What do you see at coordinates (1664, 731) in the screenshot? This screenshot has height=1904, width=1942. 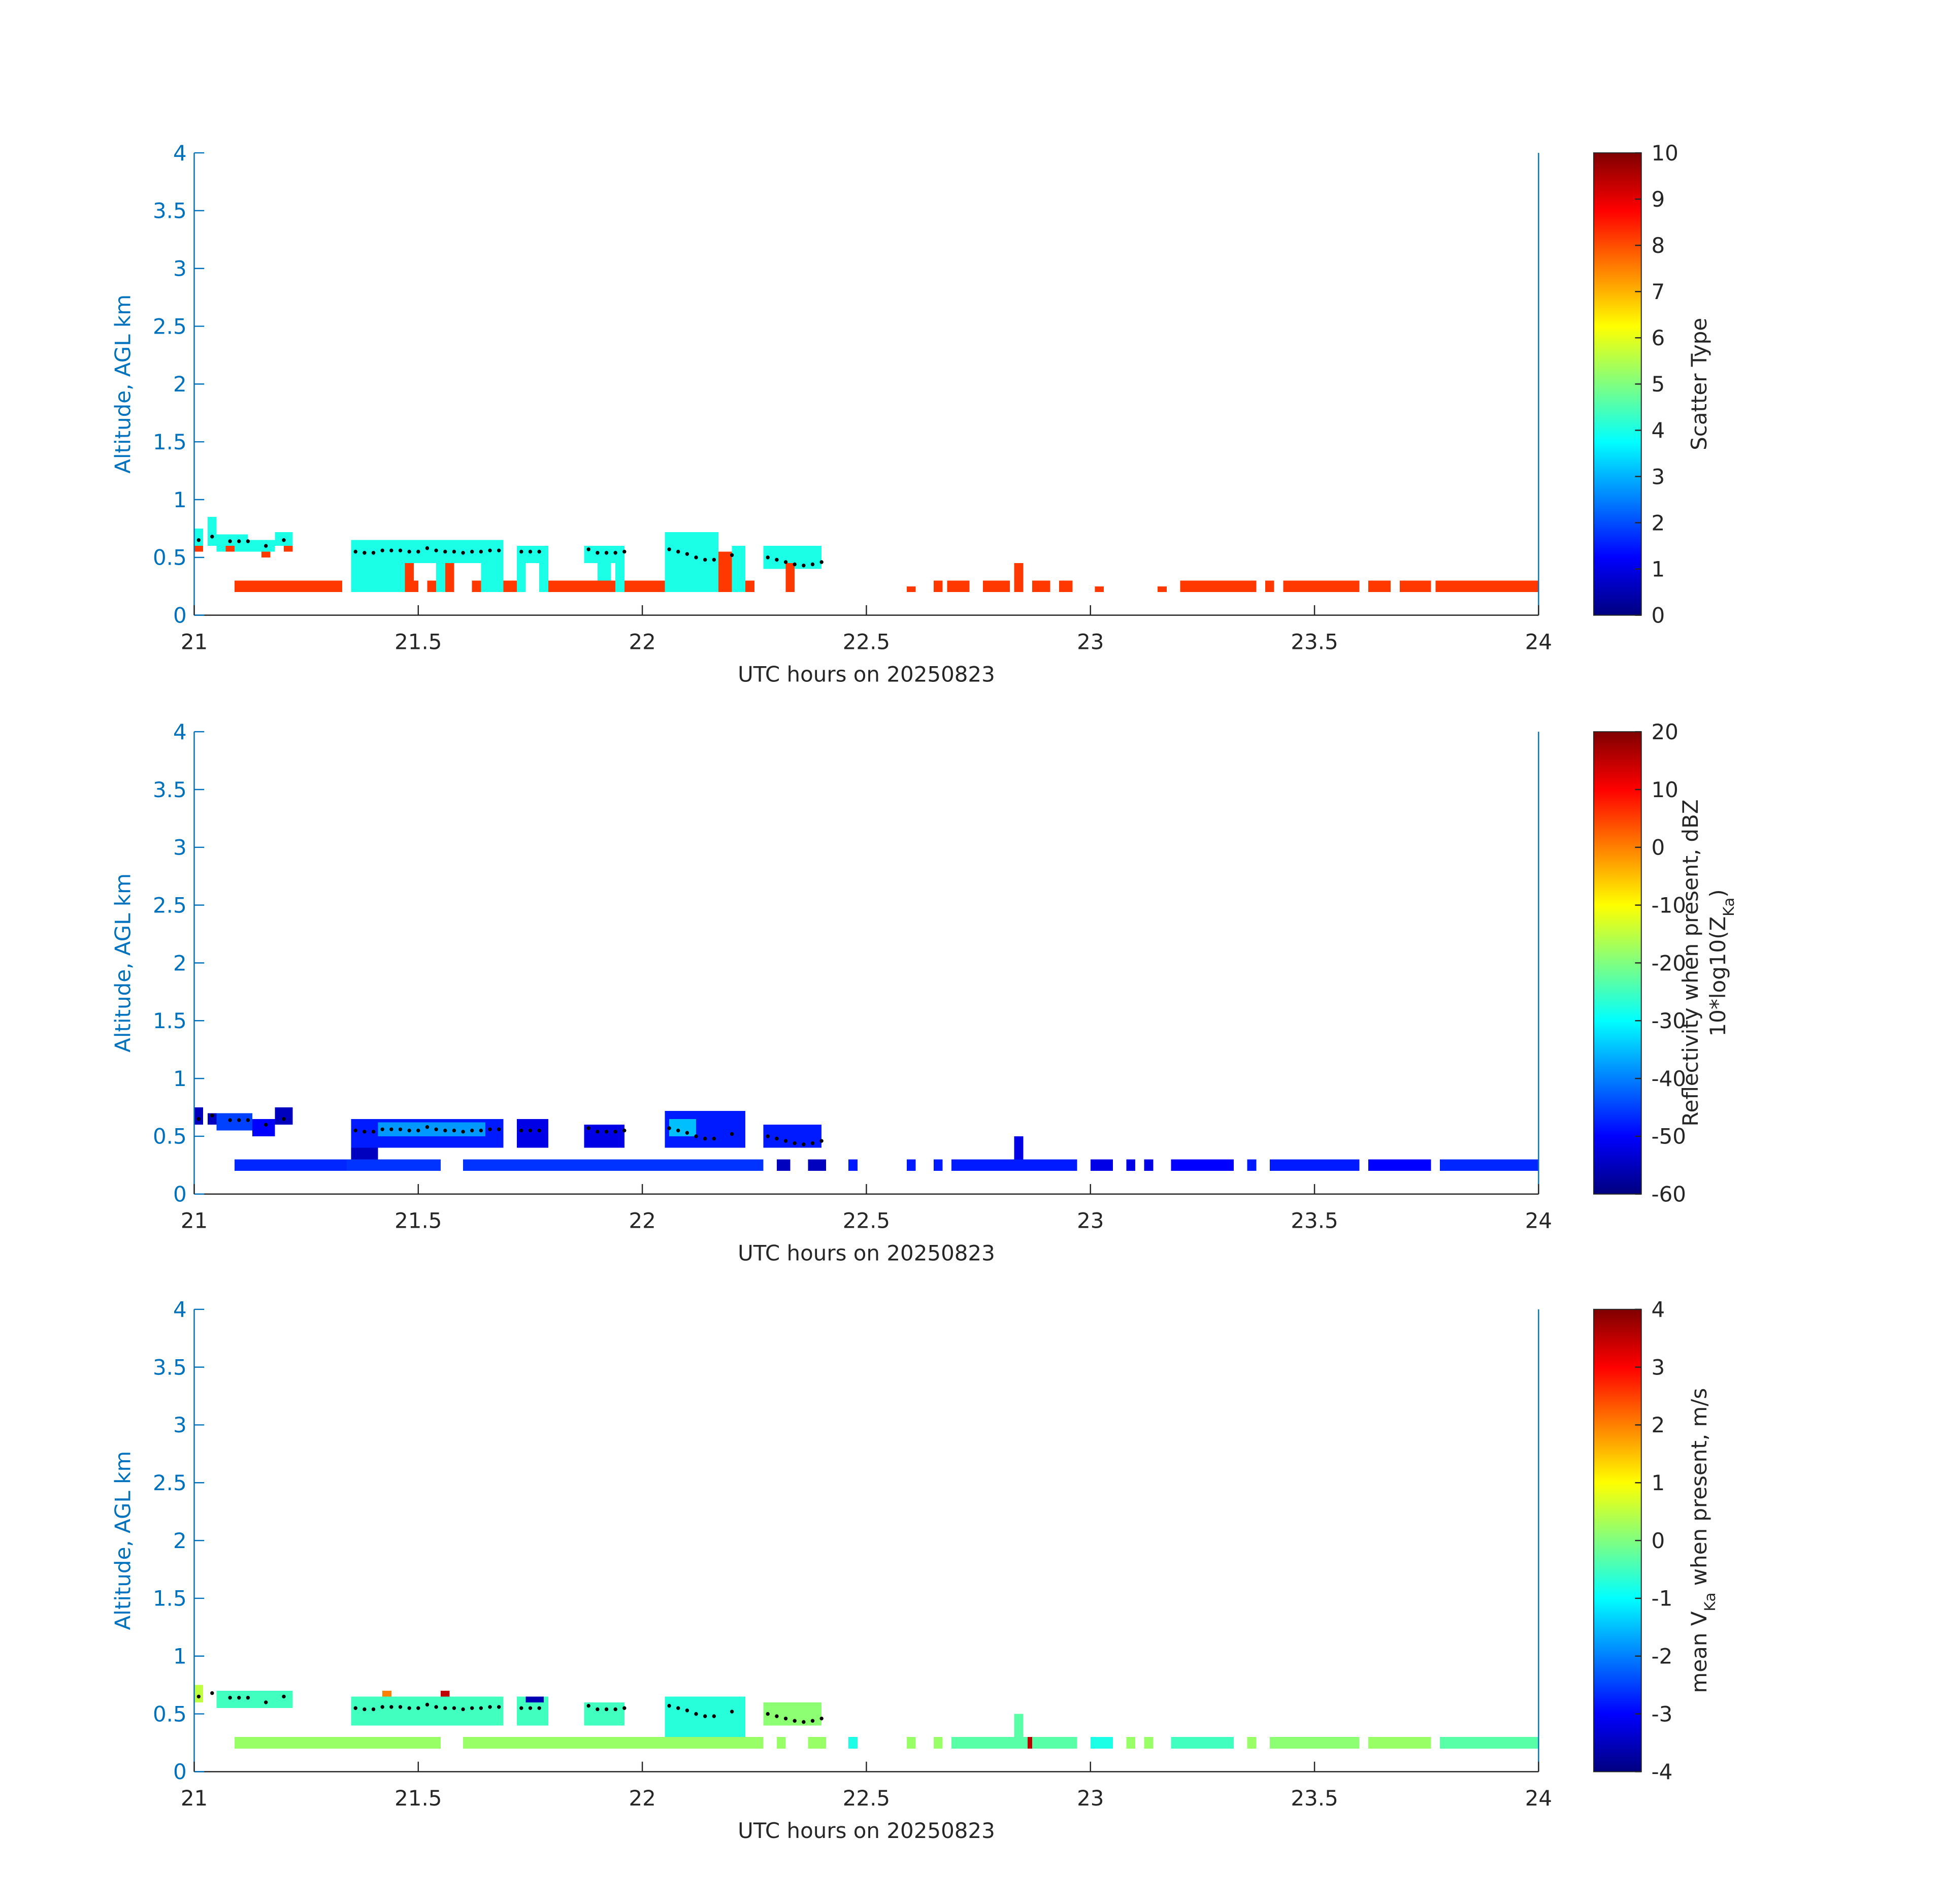 I see `colorbar-tick-label: 20` at bounding box center [1664, 731].